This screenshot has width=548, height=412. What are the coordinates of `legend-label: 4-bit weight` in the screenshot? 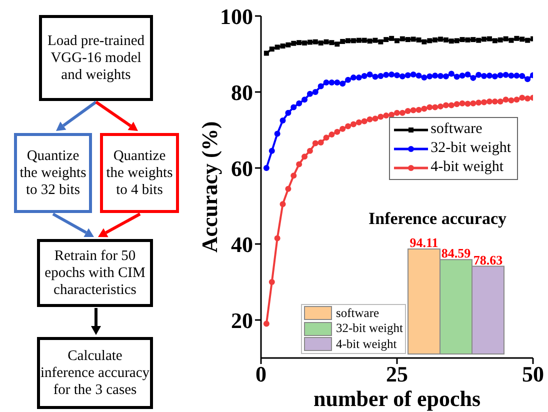 It's located at (366, 344).